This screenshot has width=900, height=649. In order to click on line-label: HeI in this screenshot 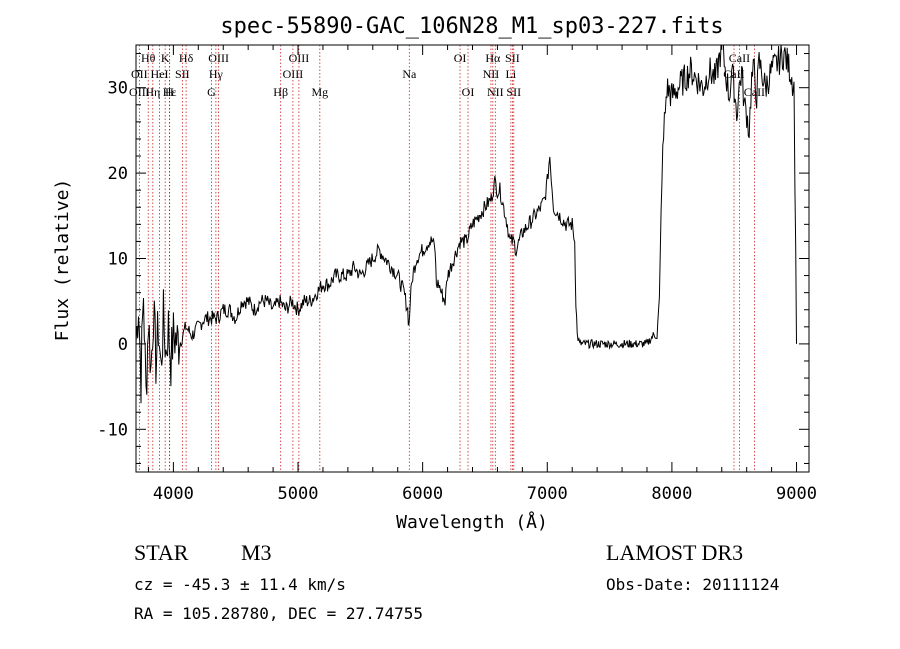, I will do `click(160, 74)`.